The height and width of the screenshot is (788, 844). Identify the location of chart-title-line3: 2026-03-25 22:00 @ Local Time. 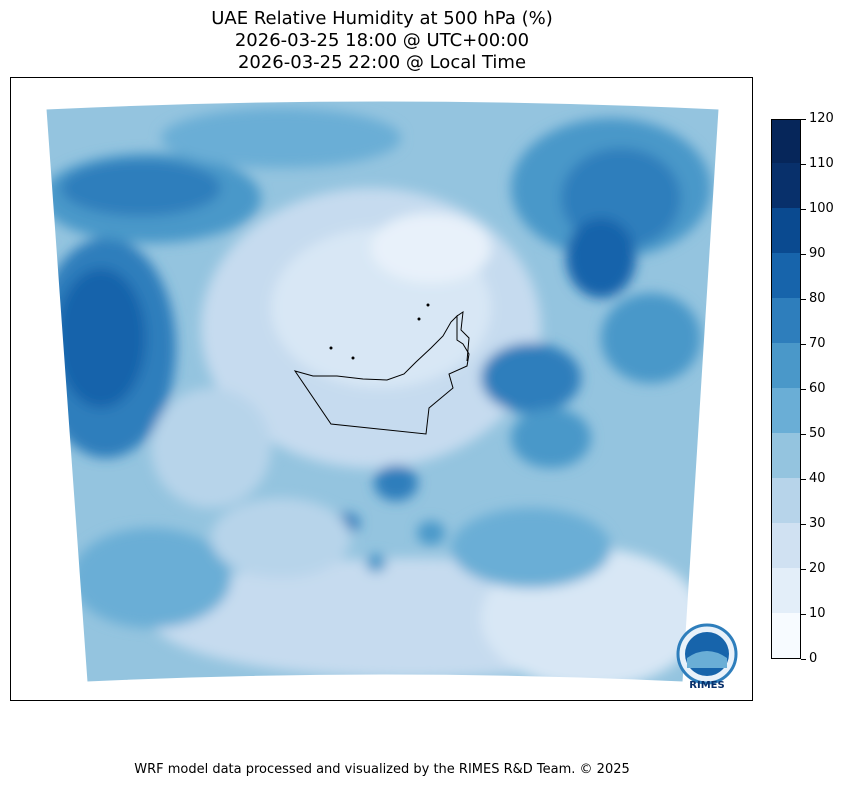
(382, 62).